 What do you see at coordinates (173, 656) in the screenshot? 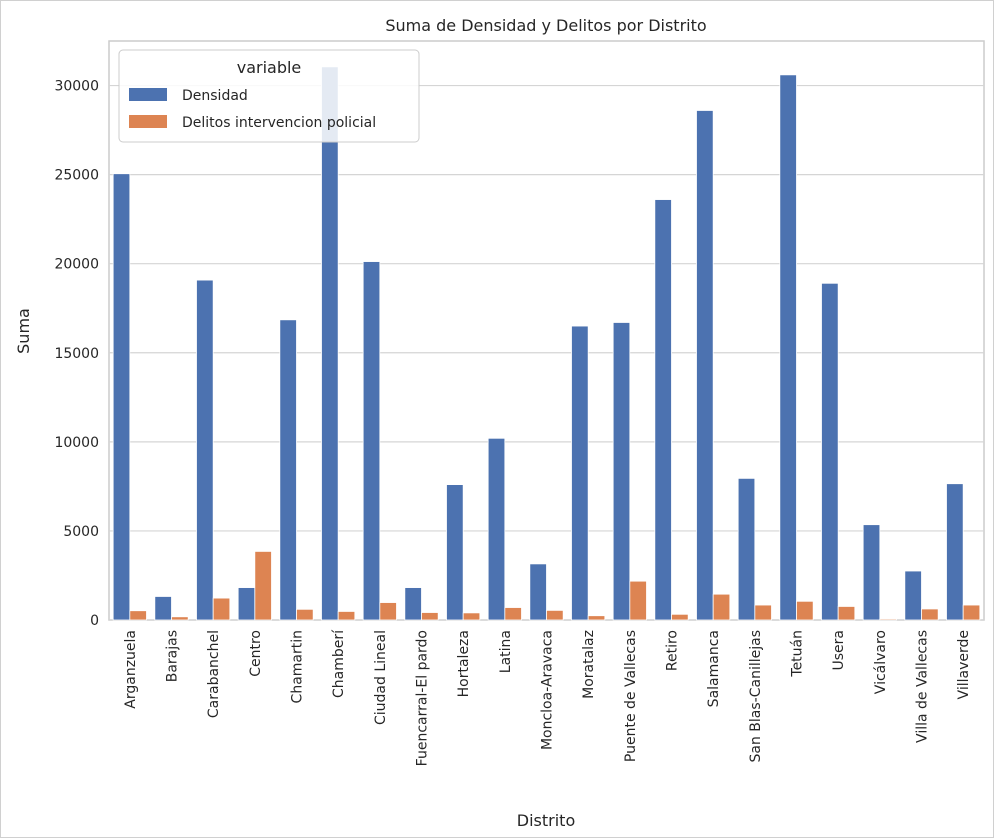
I see `x-tick-label: Barajas` at bounding box center [173, 656].